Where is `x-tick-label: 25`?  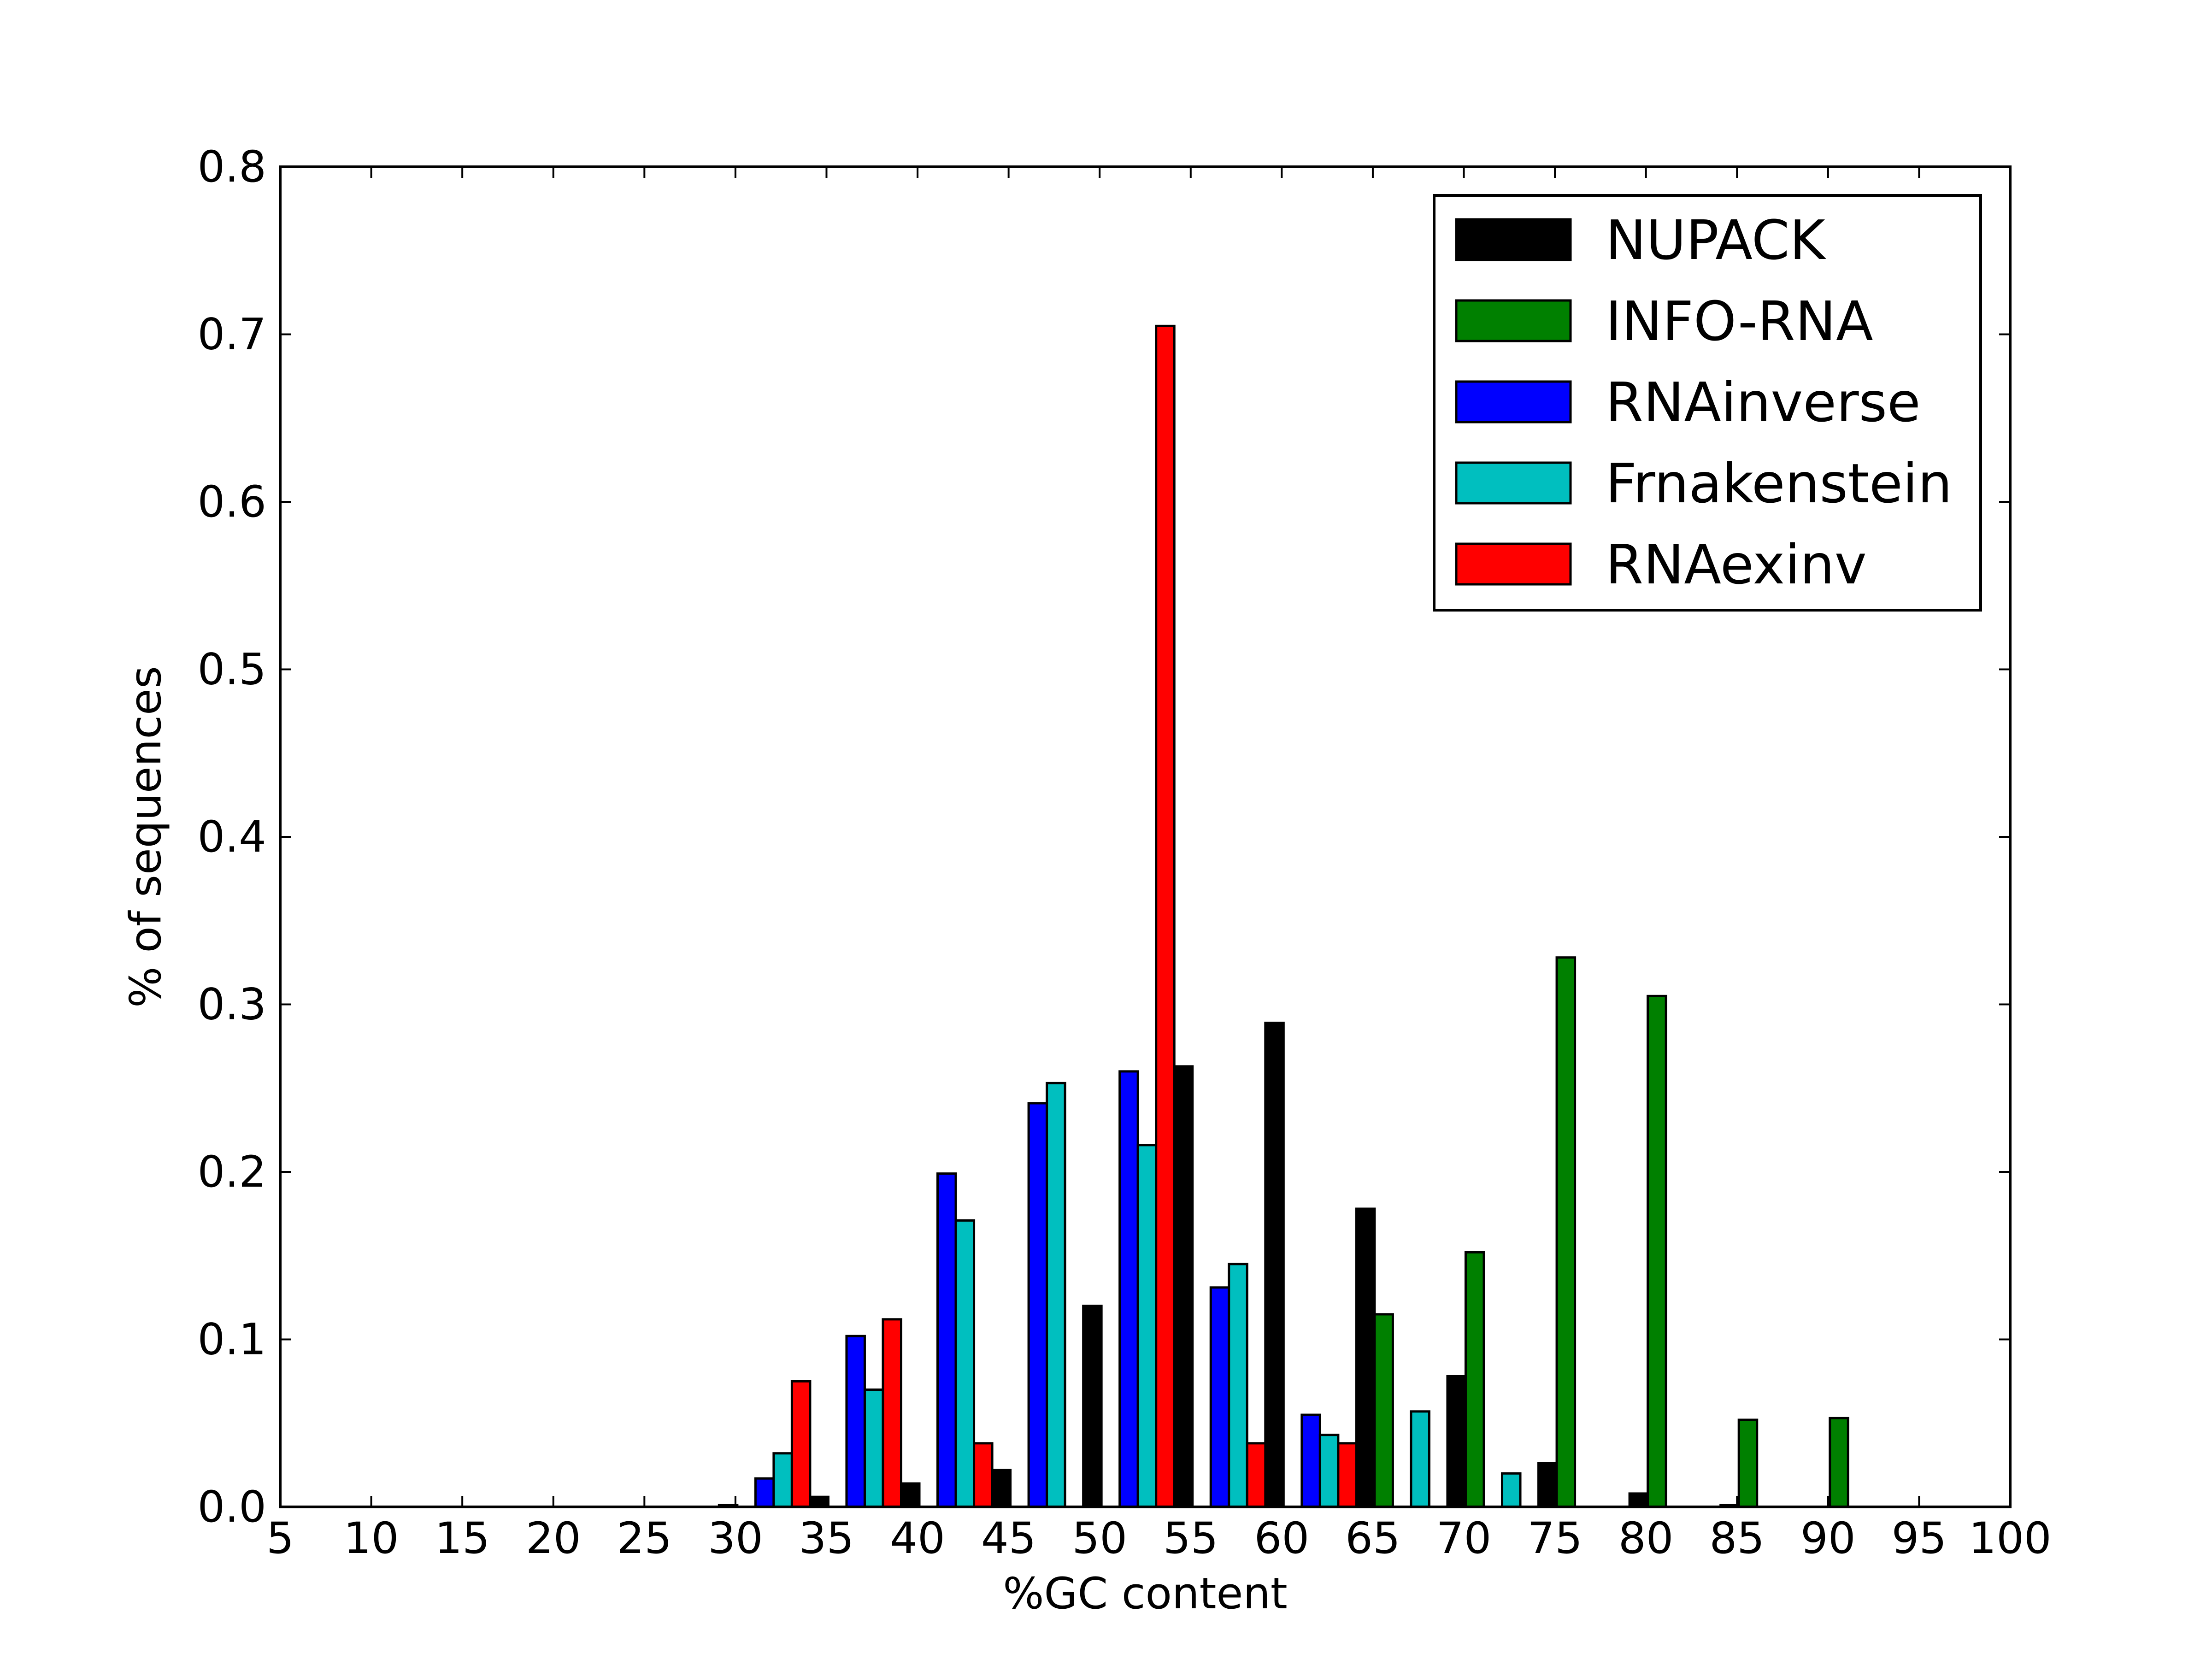
x-tick-label: 25 is located at coordinates (644, 1538).